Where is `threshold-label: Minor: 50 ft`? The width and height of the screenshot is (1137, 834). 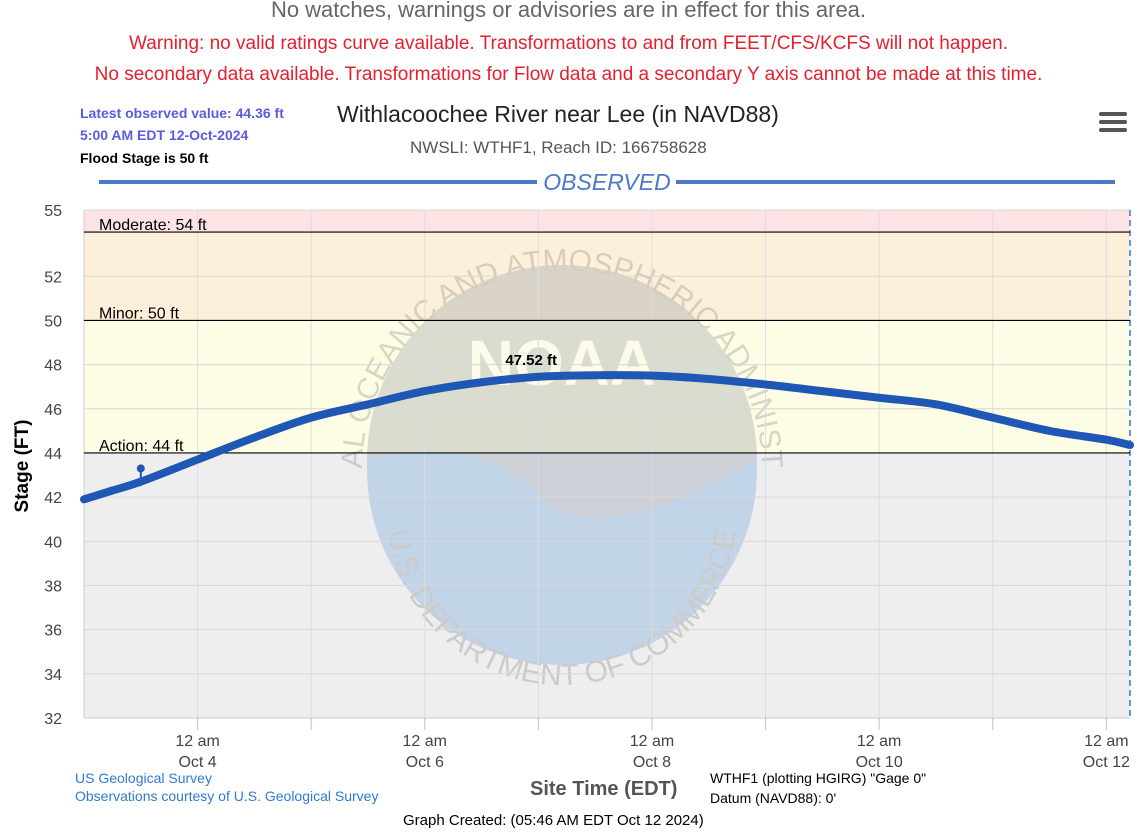 threshold-label: Minor: 50 ft is located at coordinates (139, 313).